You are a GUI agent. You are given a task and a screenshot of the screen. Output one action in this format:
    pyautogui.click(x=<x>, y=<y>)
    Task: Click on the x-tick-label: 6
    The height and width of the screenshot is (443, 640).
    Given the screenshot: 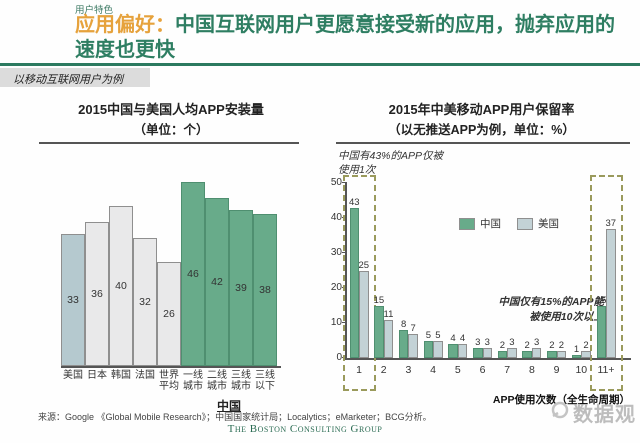 What is the action you would take?
    pyautogui.click(x=482, y=370)
    